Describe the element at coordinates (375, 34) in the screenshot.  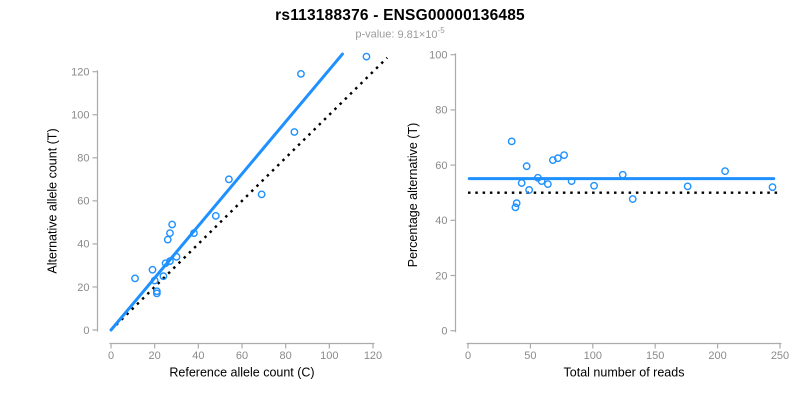
I see `pvalue-label: p-value:` at that location.